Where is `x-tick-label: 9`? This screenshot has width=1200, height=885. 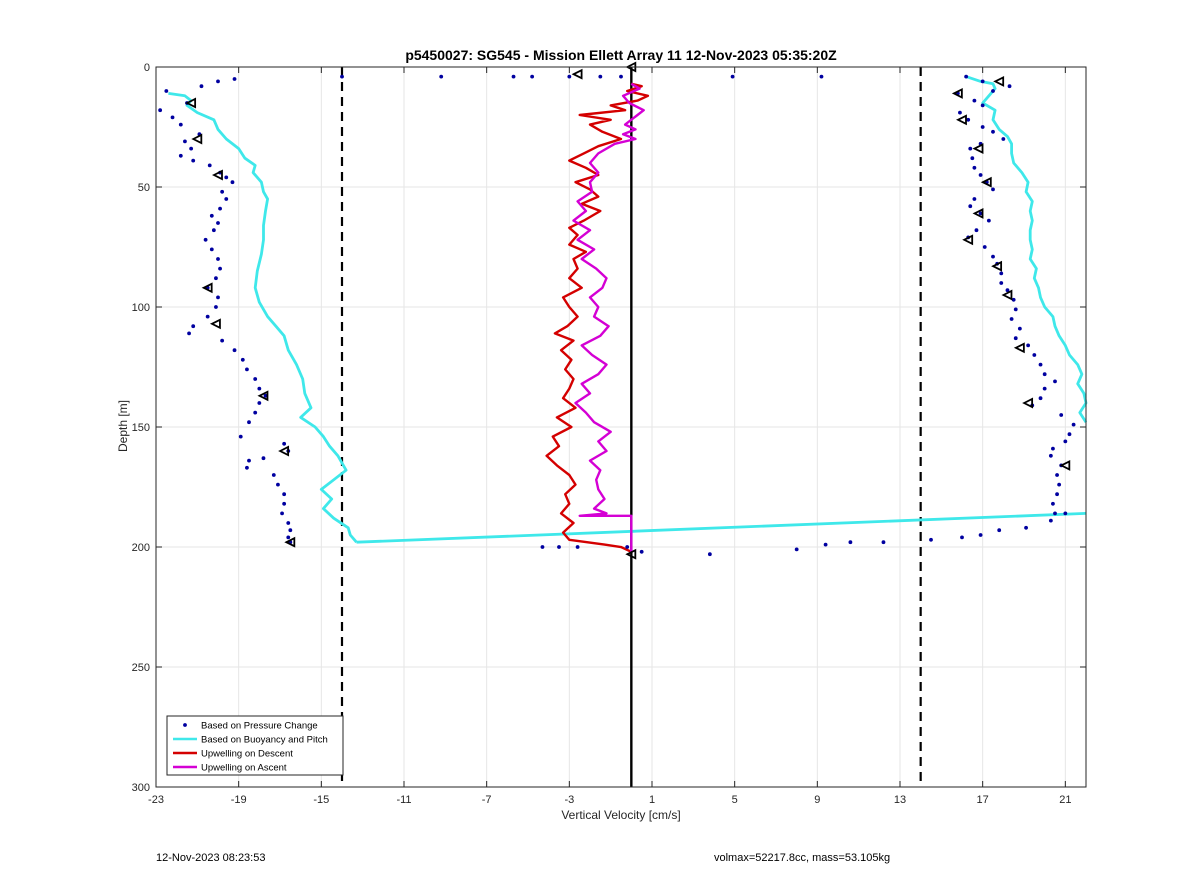
x-tick-label: 9 is located at coordinates (817, 800).